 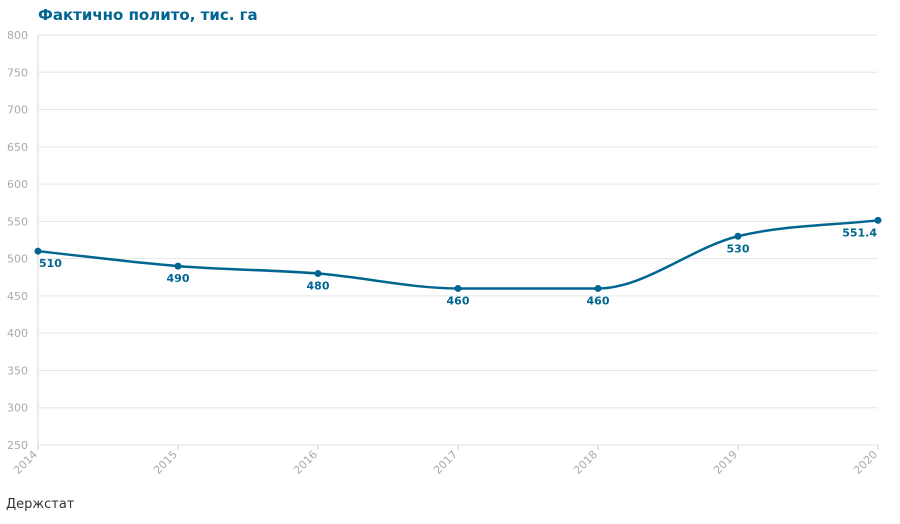 What do you see at coordinates (598, 288) in the screenshot?
I see `data-point-2018` at bounding box center [598, 288].